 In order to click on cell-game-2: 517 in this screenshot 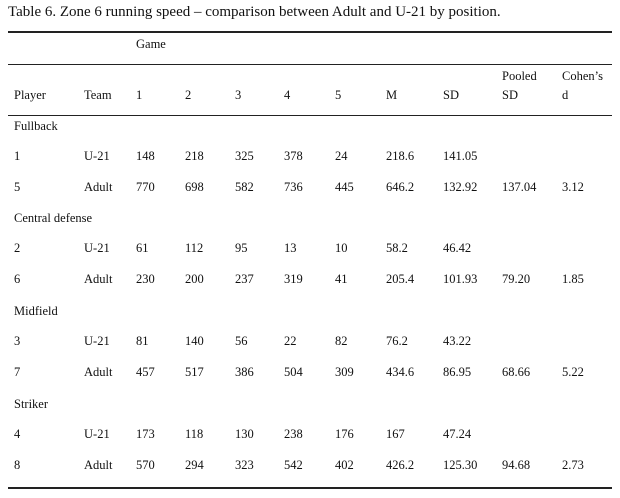, I will do `click(194, 372)`.